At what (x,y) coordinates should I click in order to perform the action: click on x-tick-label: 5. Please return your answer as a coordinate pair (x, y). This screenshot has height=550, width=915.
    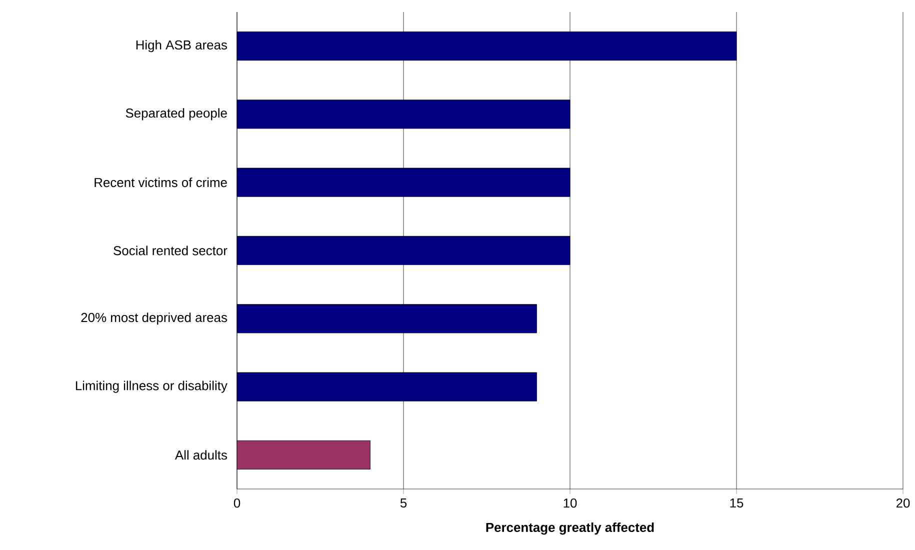
    Looking at the image, I should click on (403, 503).